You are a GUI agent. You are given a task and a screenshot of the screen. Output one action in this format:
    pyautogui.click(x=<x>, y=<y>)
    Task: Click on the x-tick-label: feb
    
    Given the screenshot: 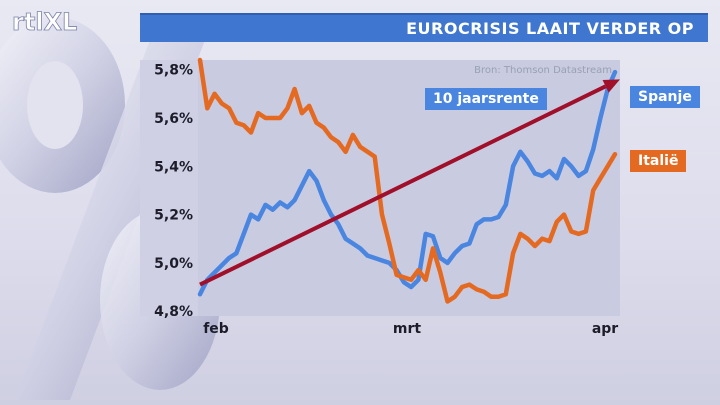 What is the action you would take?
    pyautogui.click(x=216, y=329)
    